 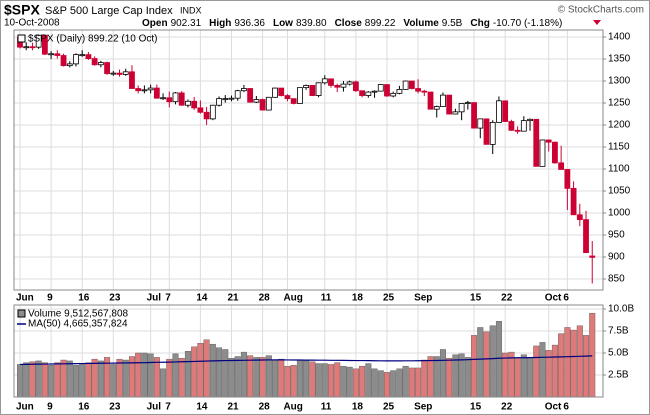 What do you see at coordinates (220, 23) in the screenshot?
I see `stat-label: High` at bounding box center [220, 23].